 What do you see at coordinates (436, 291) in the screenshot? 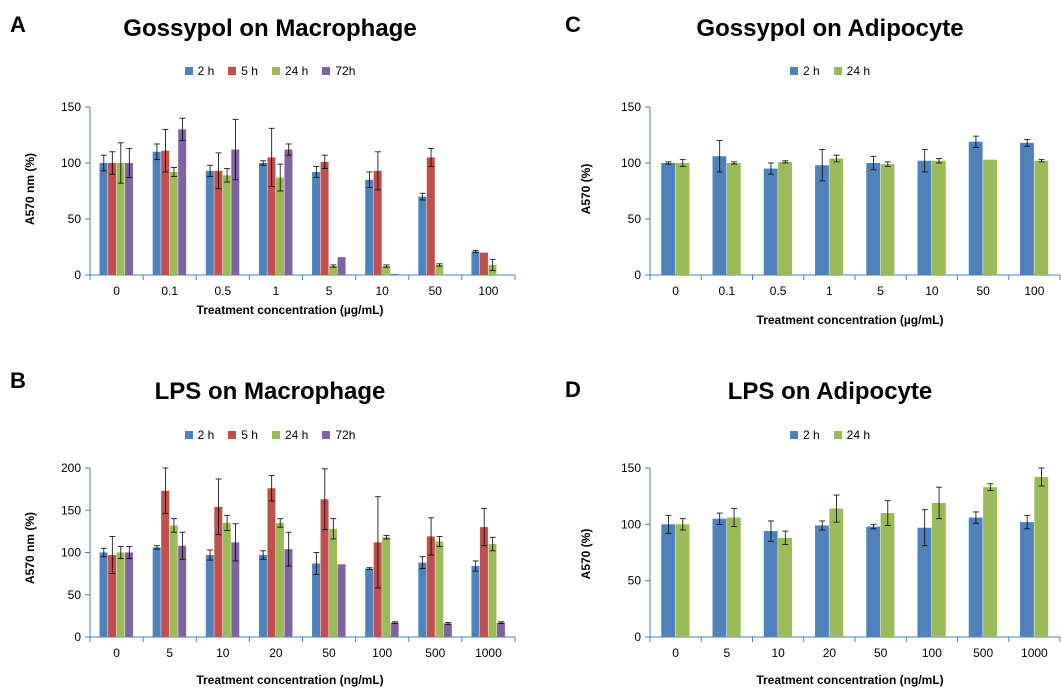
I see `x-tick-label: 50` at bounding box center [436, 291].